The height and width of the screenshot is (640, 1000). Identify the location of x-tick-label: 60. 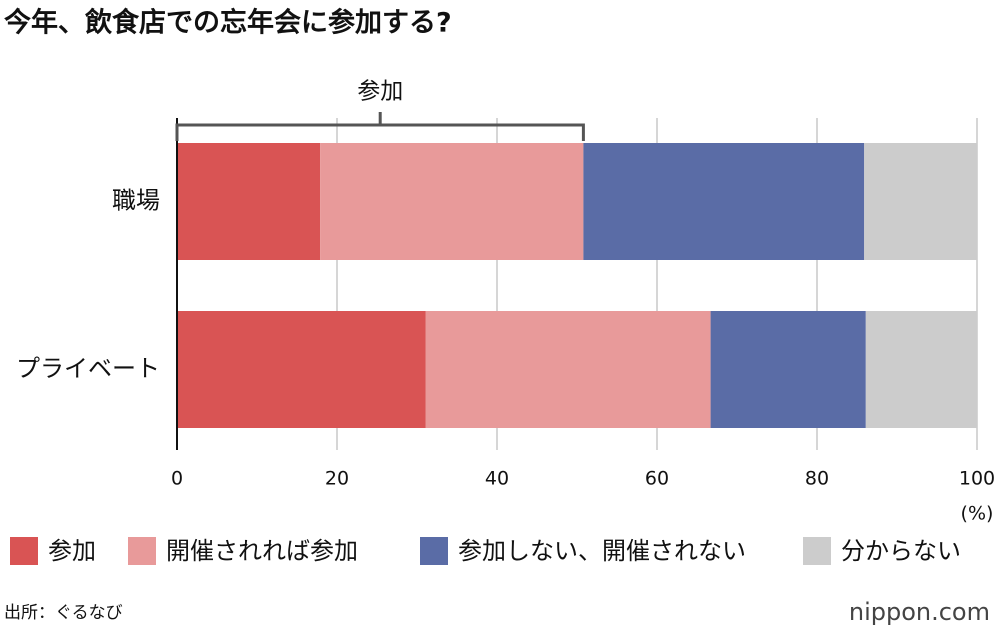
(657, 479).